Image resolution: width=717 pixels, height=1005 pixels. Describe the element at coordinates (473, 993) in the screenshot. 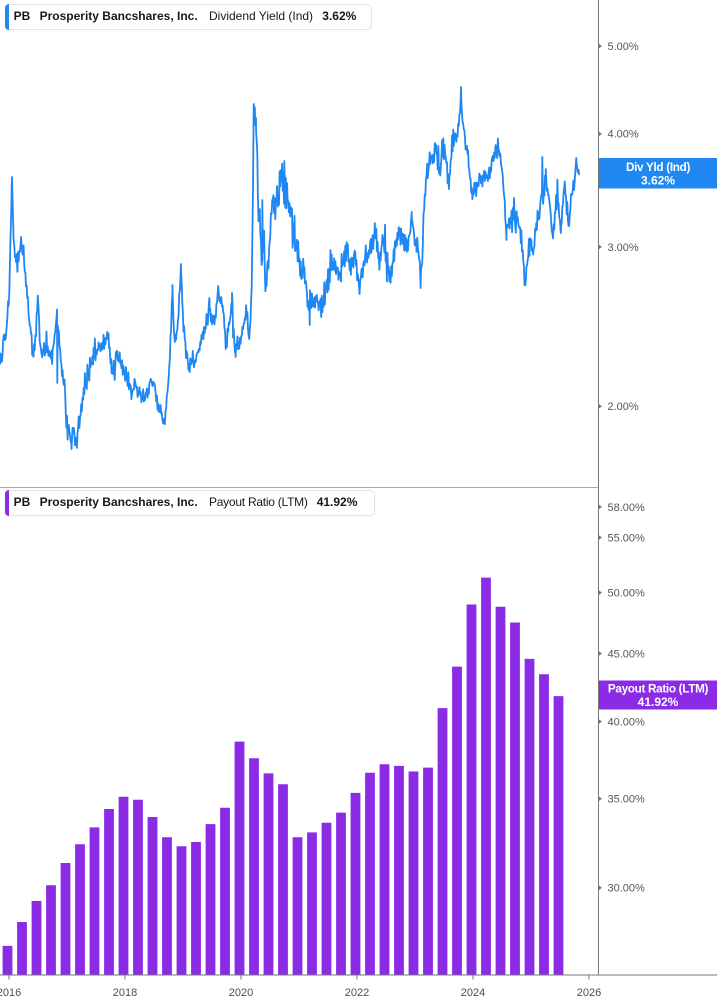

I see `svg-text: 2024` at that location.